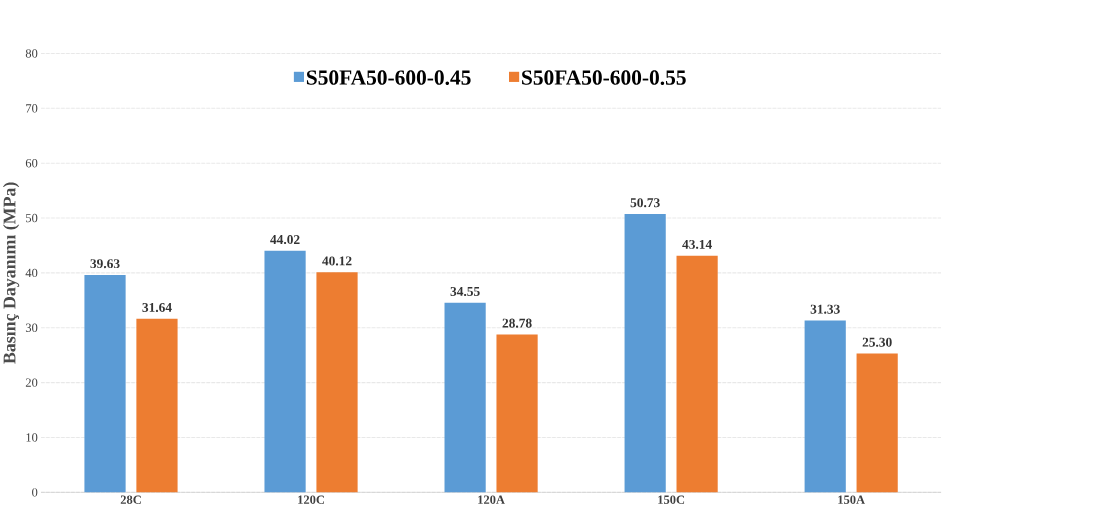 The image size is (1101, 516). I want to click on data-label: 40.12, so click(337, 261).